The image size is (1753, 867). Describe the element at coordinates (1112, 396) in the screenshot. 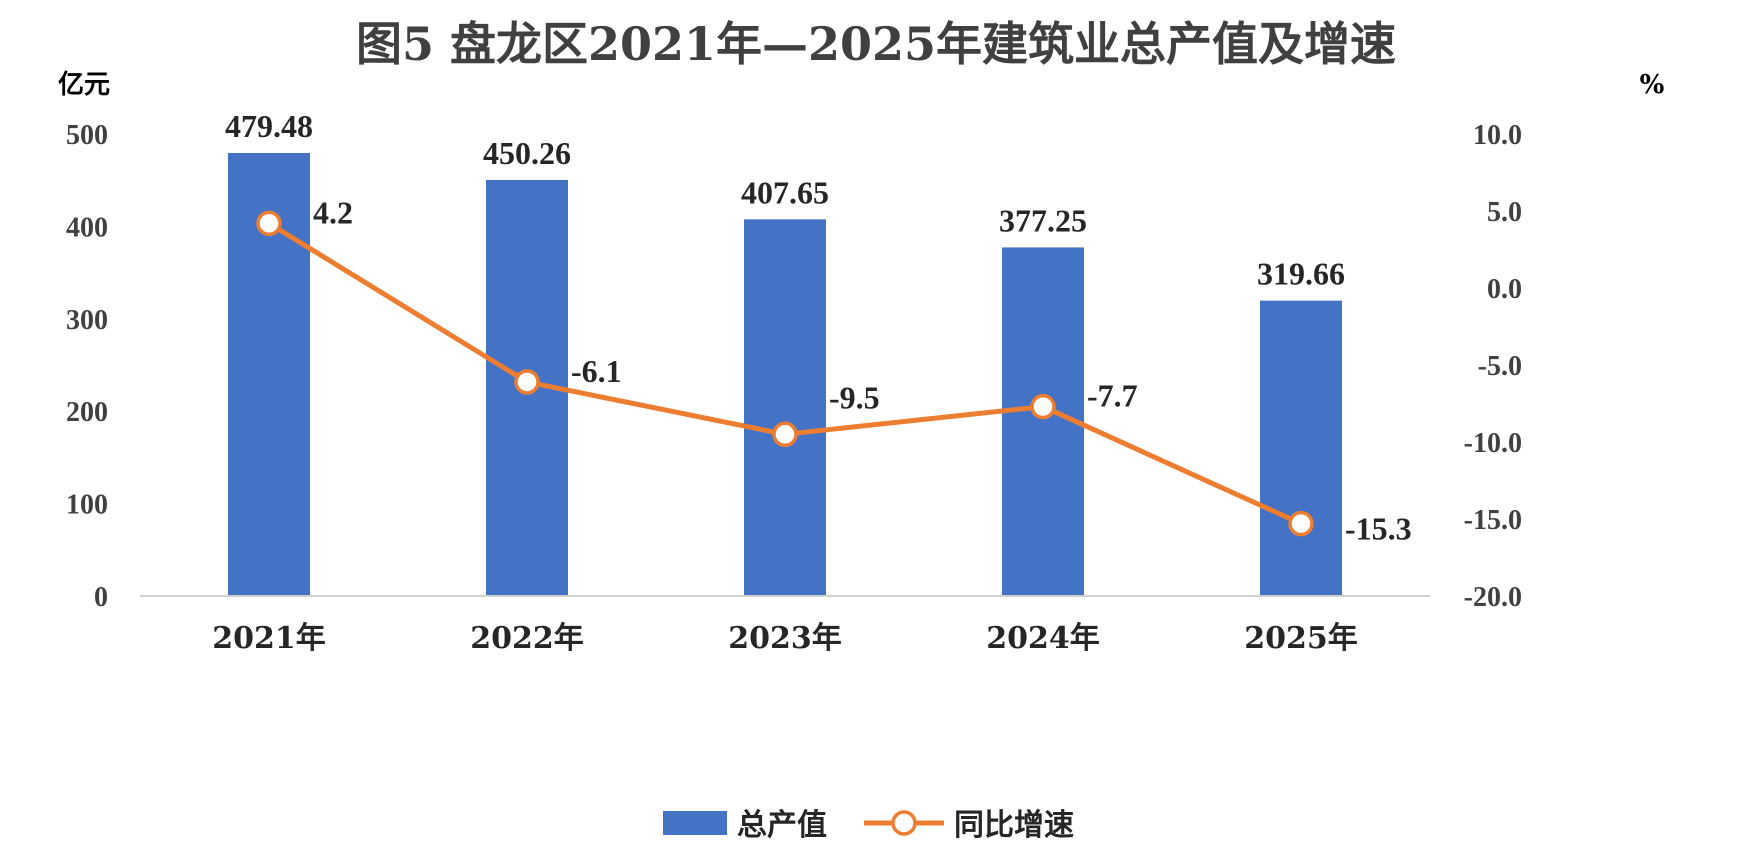

I see `line-data-label: -7.7` at that location.